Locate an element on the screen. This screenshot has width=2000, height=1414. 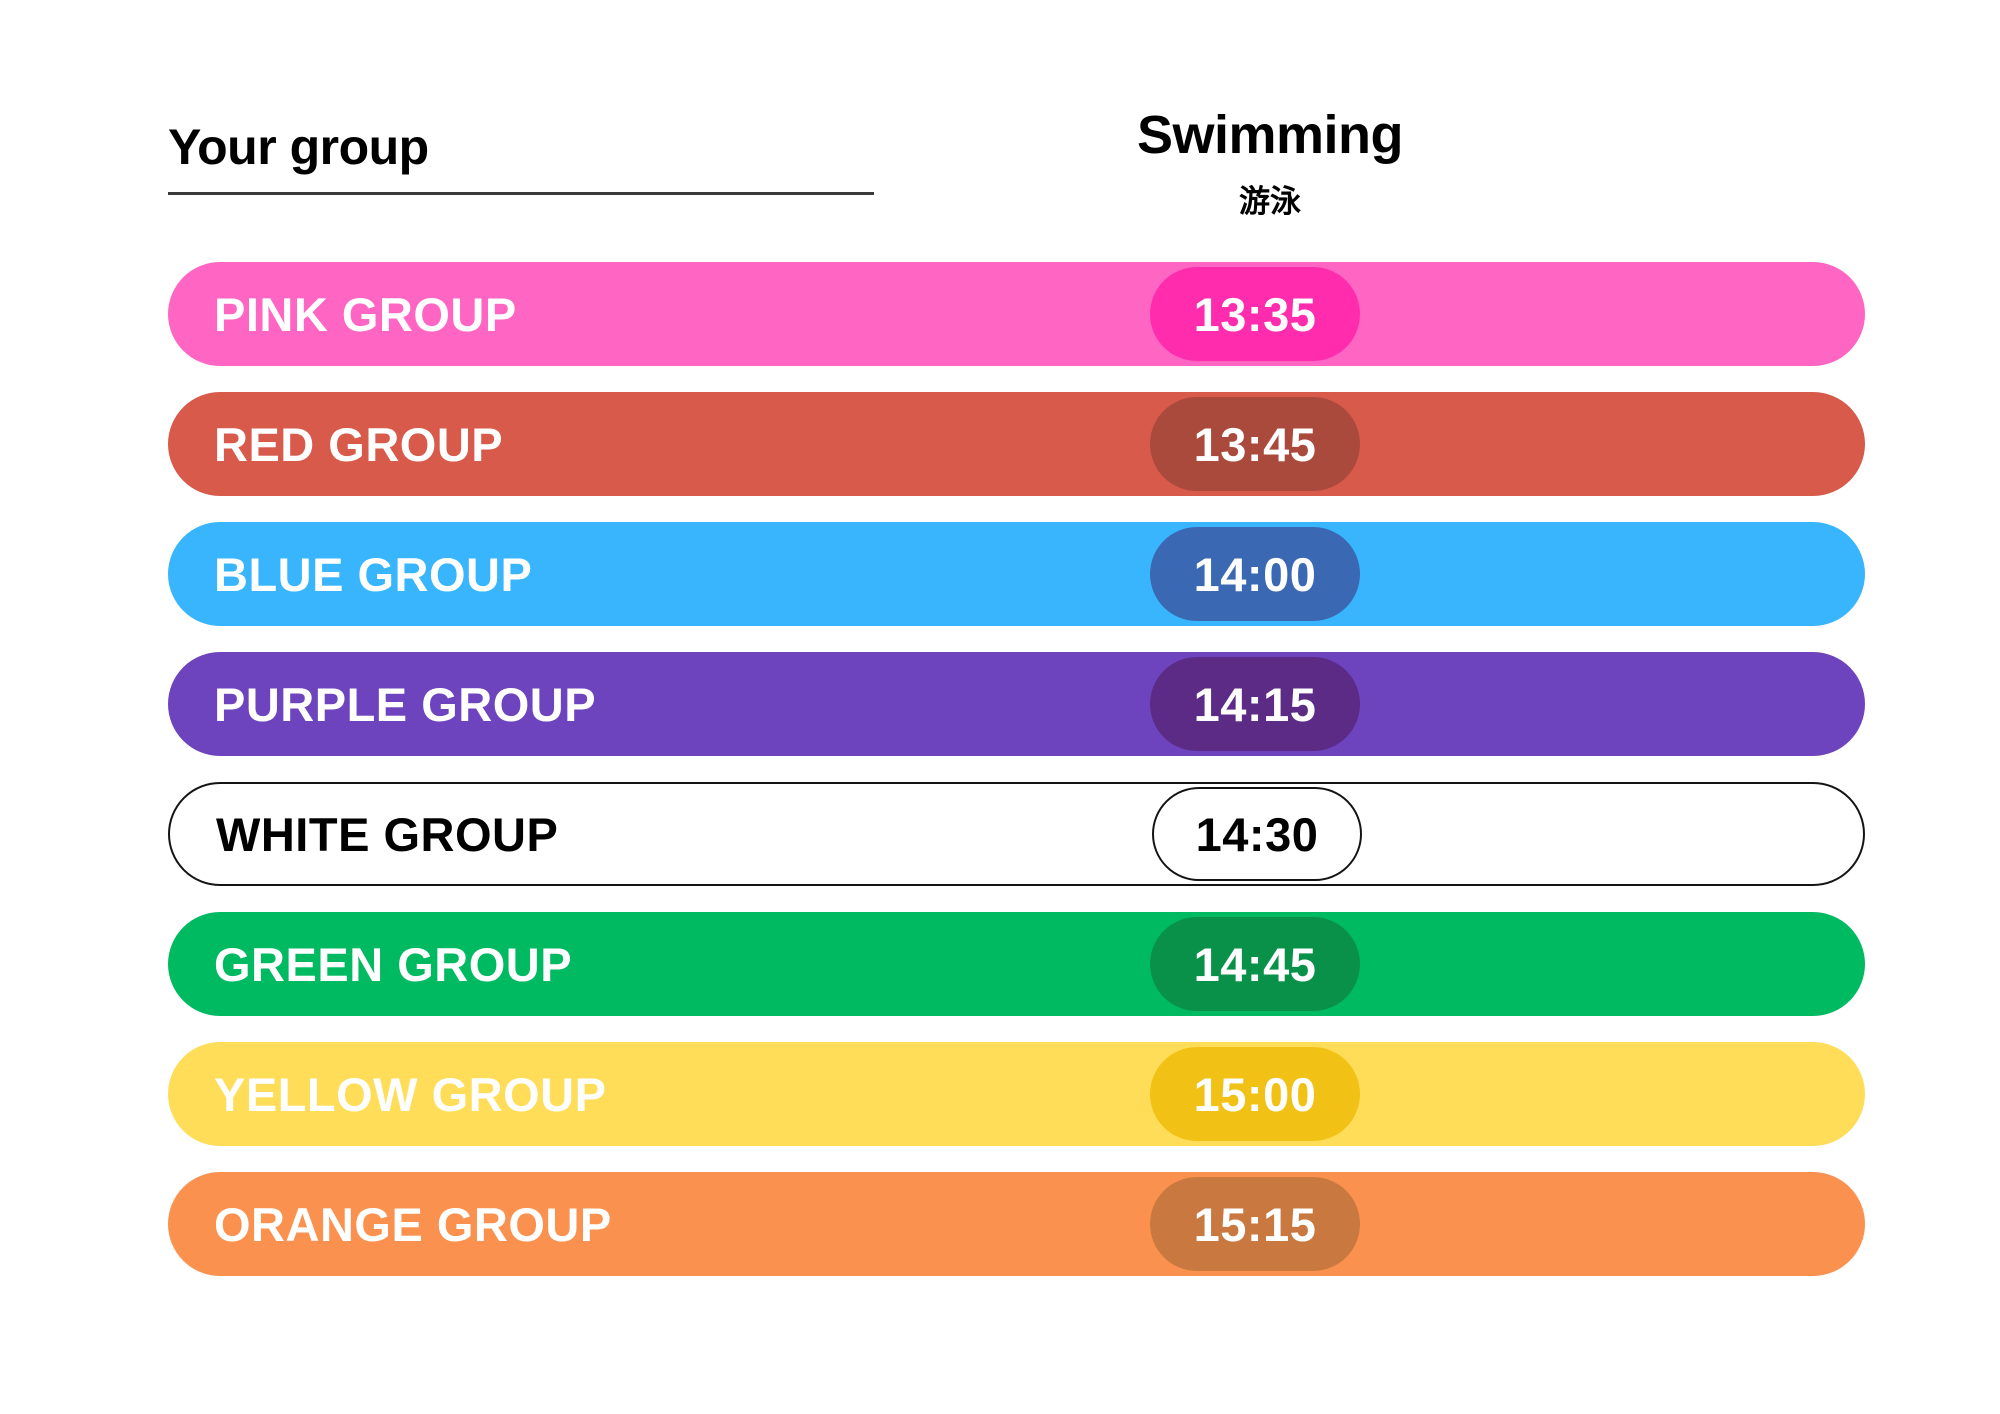
group-row: YELLOW GROUP 15:00 is located at coordinates (1016, 1094).